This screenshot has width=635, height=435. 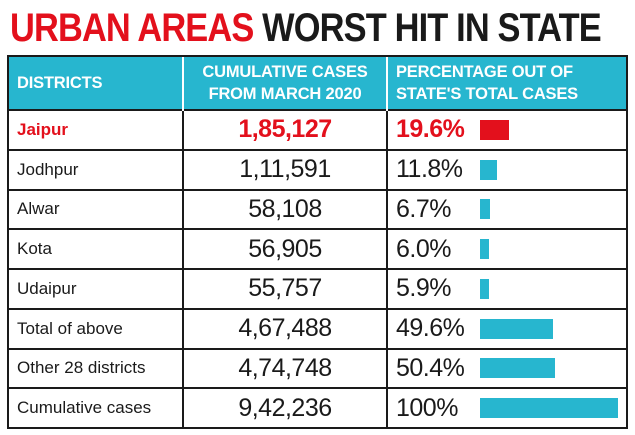 I want to click on percentage-value: 11.8%, so click(x=429, y=169).